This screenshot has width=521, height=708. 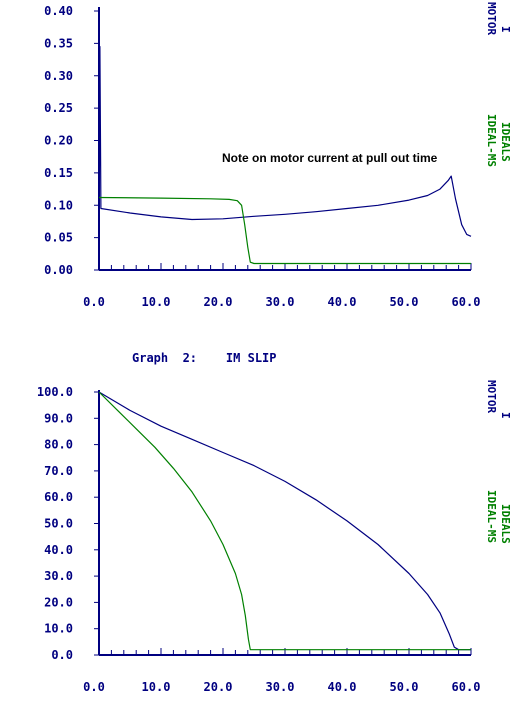 I want to click on chart-2-y-tick-label: 60.0, so click(x=58, y=497).